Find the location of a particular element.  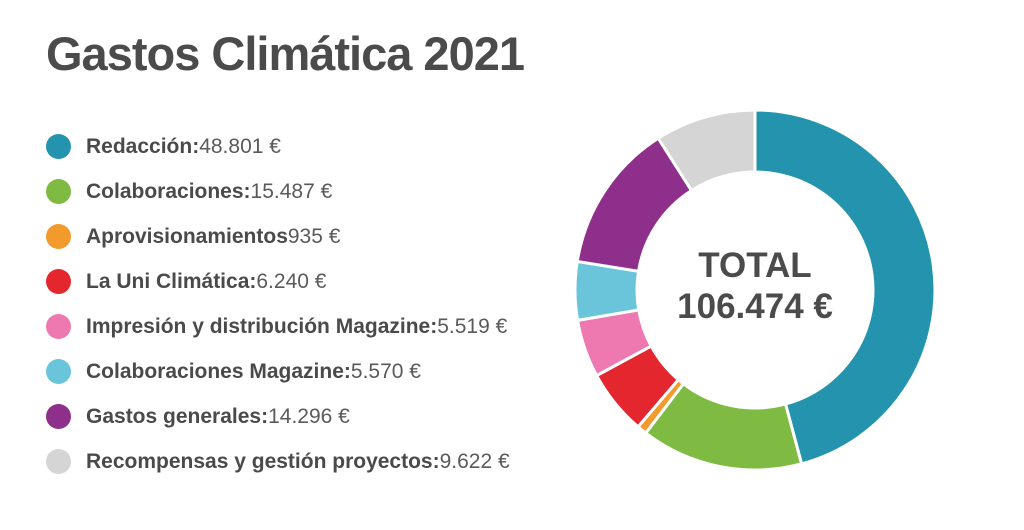

chart-title: Gastos Climática 2021 is located at coordinates (285, 53).